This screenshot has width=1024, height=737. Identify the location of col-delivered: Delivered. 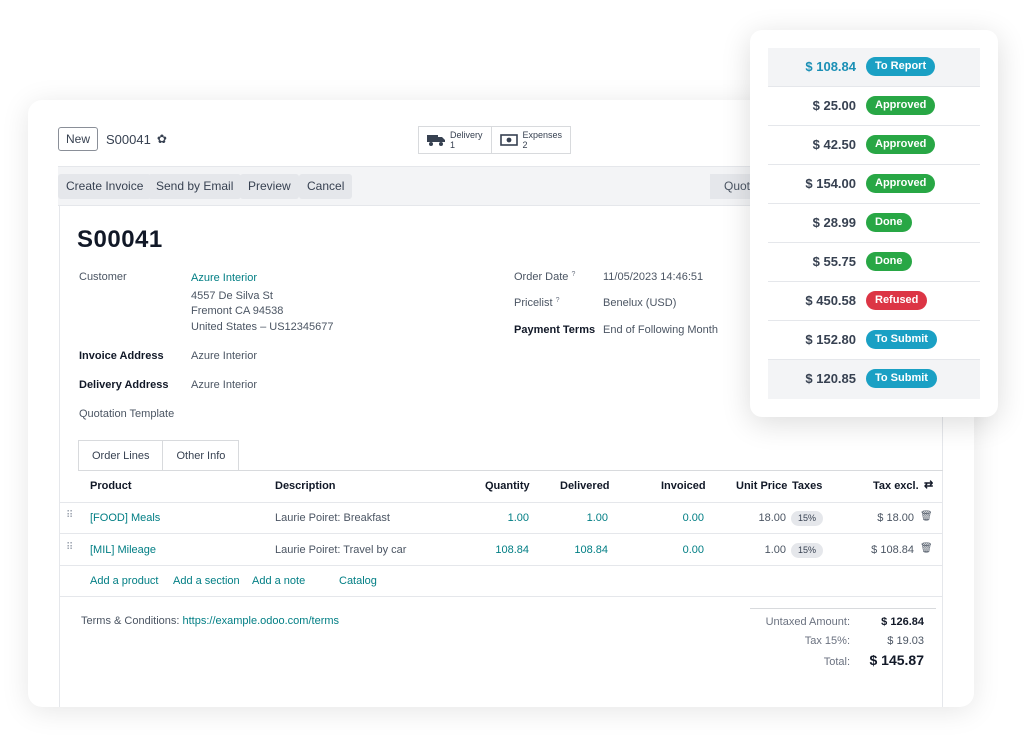
(585, 486).